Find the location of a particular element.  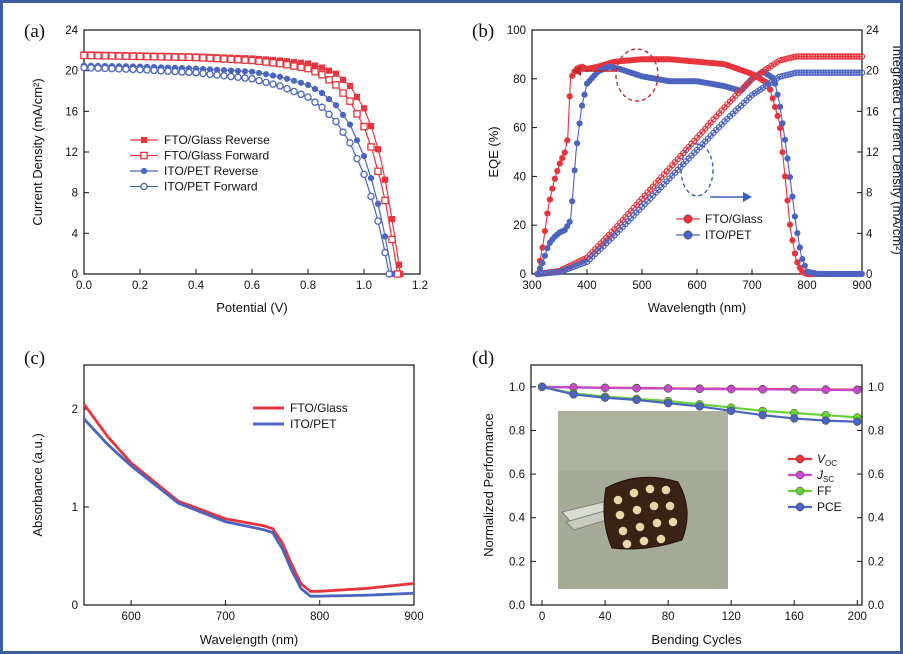

x-tick-label: 0 is located at coordinates (542, 617).